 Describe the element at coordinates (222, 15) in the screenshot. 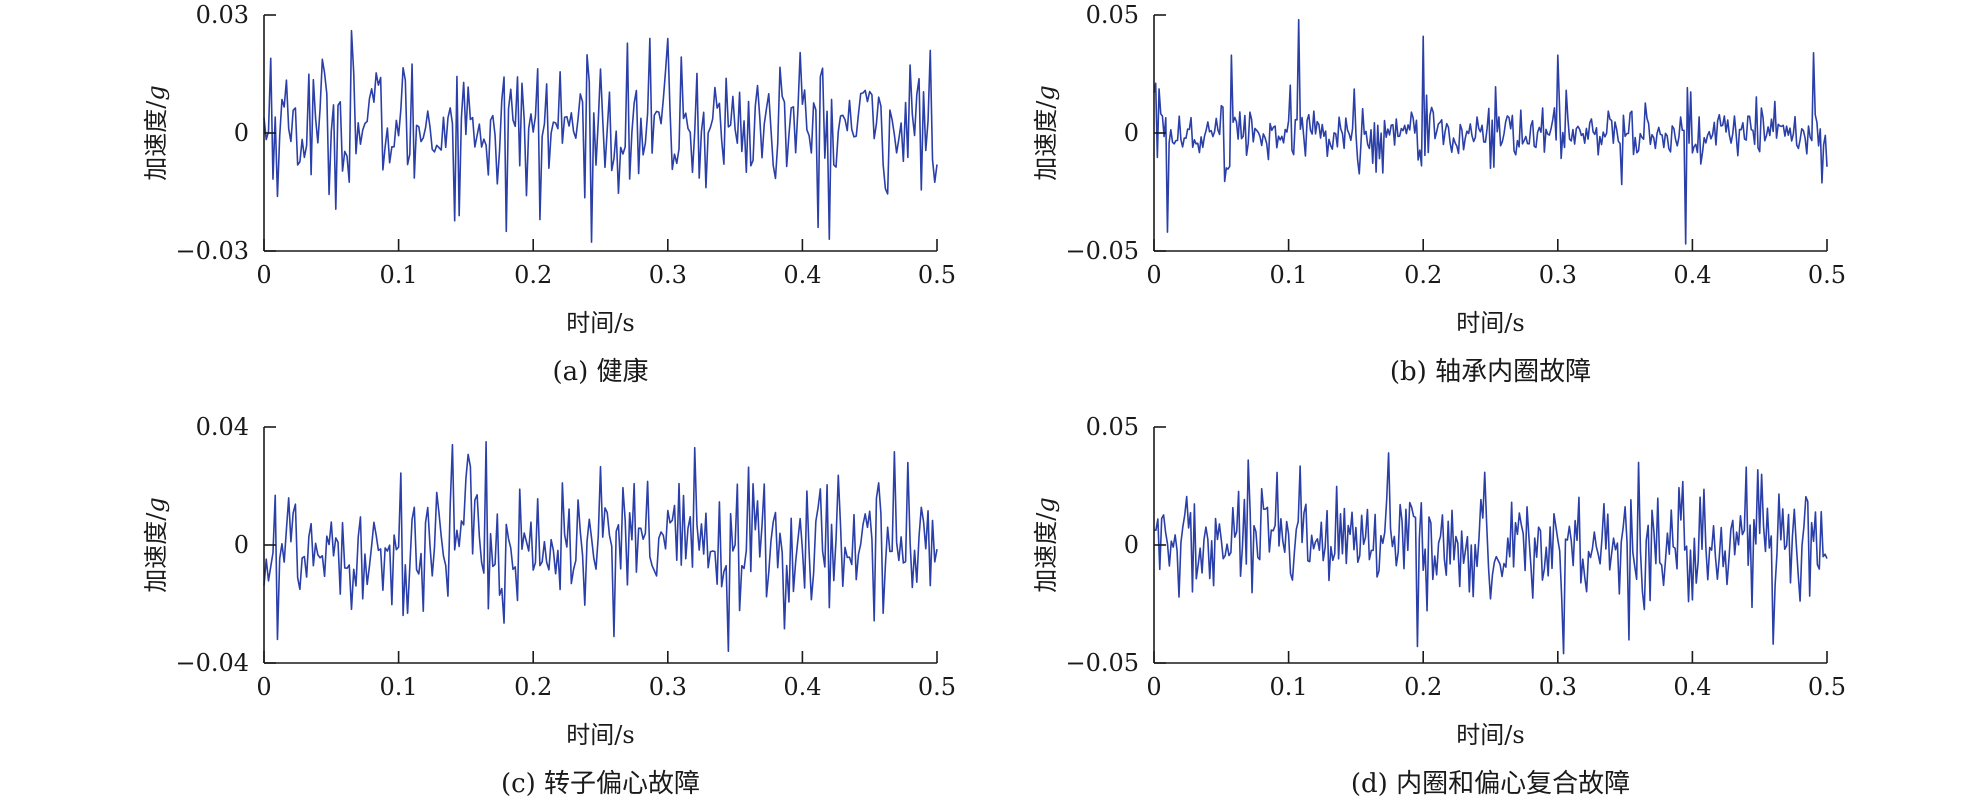

I see `y-tick-label: 0.03` at that location.